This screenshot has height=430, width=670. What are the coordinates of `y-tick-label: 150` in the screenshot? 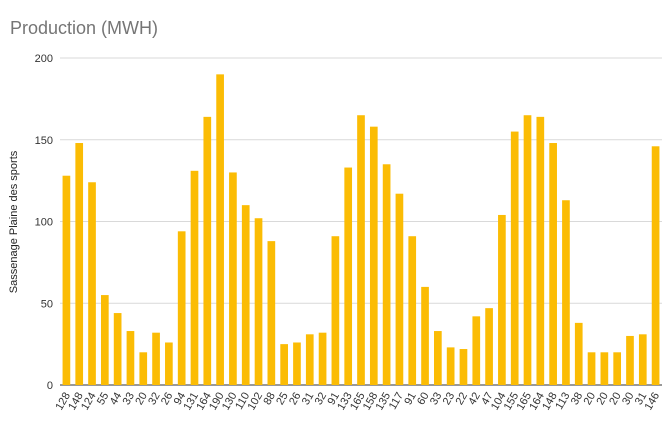 It's located at (44, 141).